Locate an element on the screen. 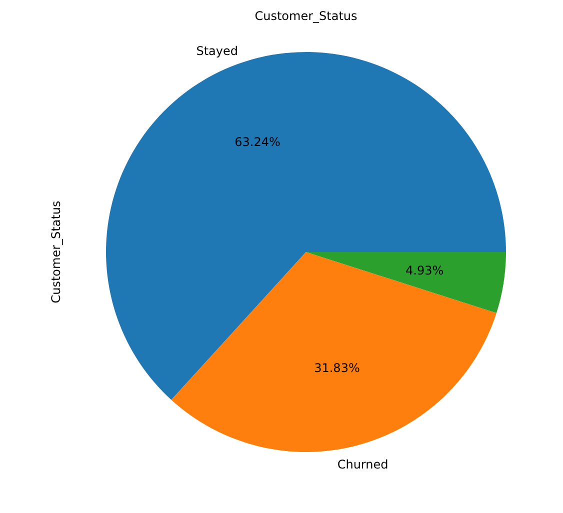 The width and height of the screenshot is (563, 513). data-label: 63.24% is located at coordinates (257, 142).